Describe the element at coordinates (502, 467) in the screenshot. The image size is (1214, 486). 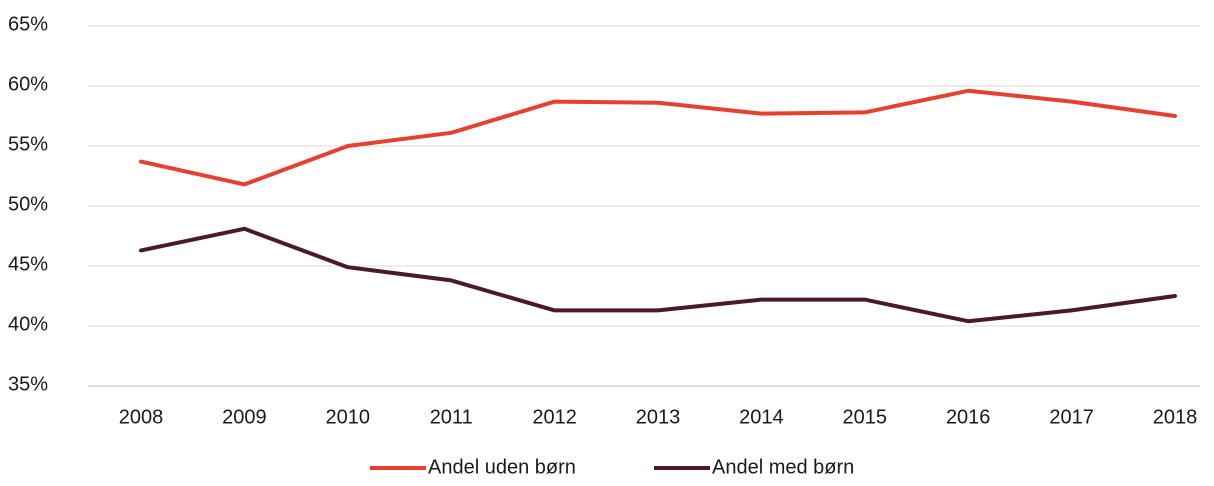
I see `legend-label: Andel uden børn` at that location.